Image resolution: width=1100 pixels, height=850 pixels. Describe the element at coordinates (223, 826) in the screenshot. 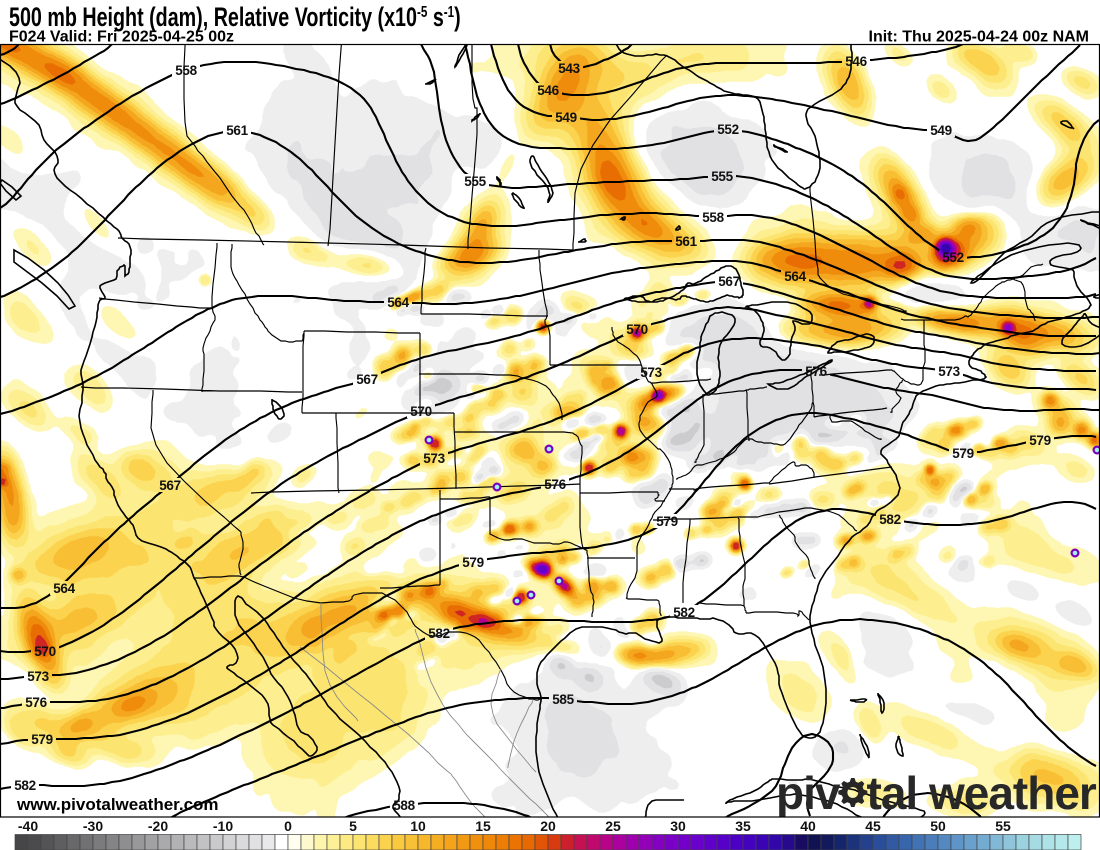

I see `svg-text: -10` at that location.